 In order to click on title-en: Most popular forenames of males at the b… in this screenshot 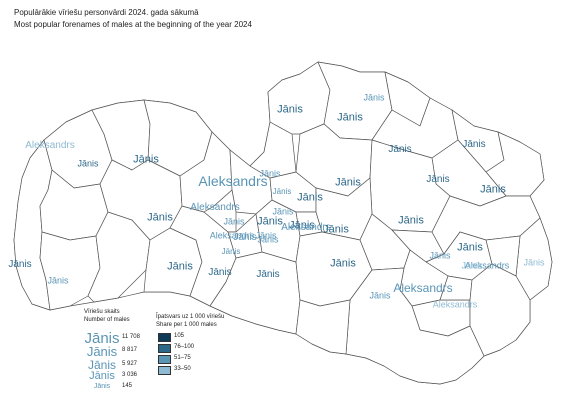, I will do `click(133, 24)`.